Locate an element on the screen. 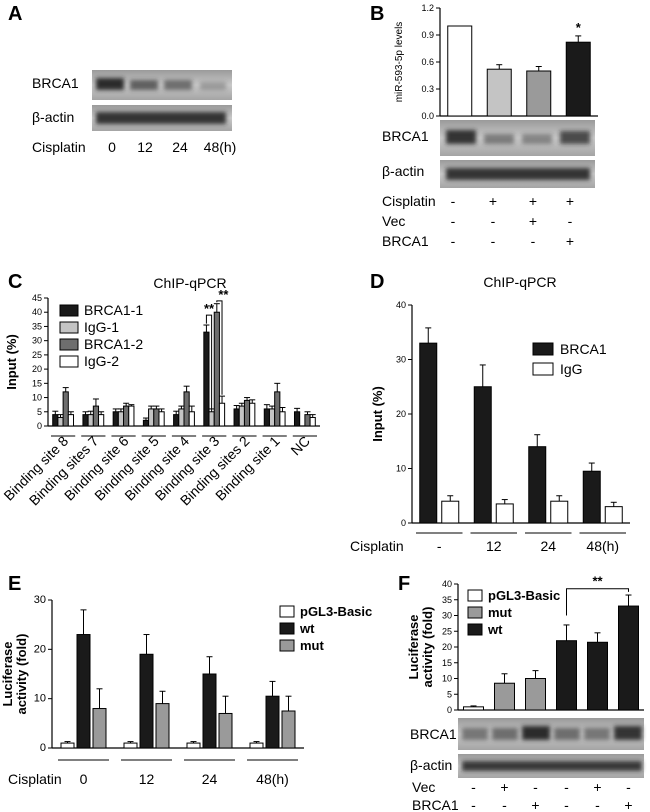 The image size is (650, 812). panel-c-y-tick-label: 40 is located at coordinates (37, 312).